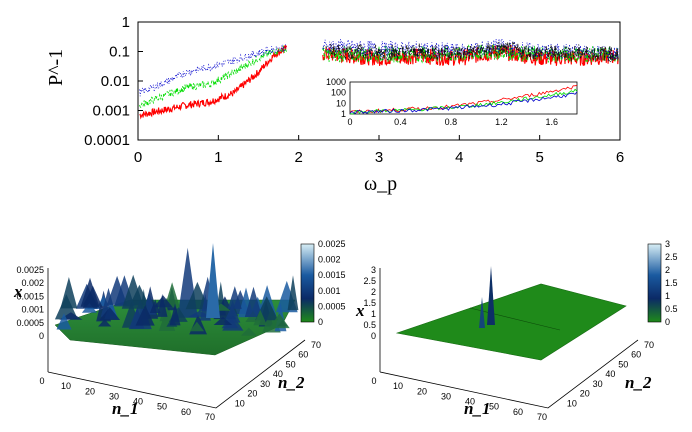  Describe the element at coordinates (620, 157) in the screenshot. I see `x-tick-label: 6` at that location.